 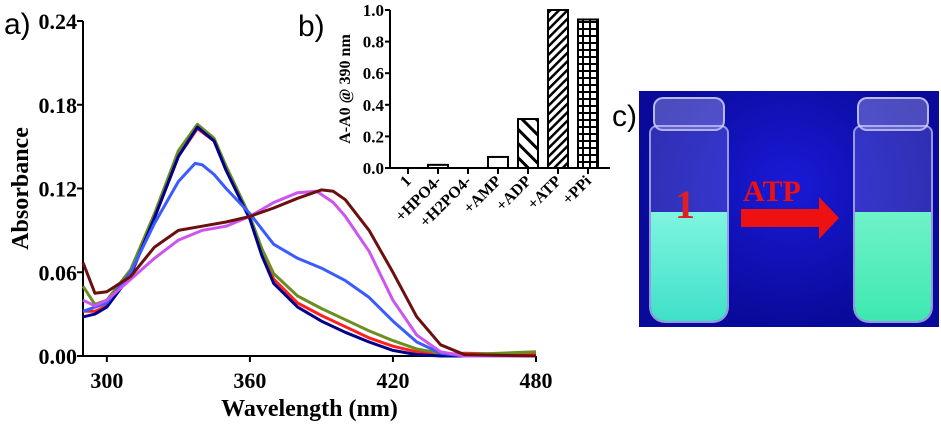 What do you see at coordinates (345, 89) in the screenshot?
I see `y-axis-label: A-A0 @ 390 nm` at bounding box center [345, 89].